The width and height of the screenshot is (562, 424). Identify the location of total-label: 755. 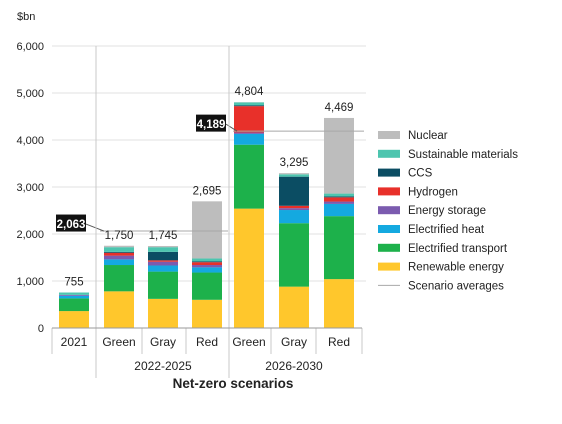
(73, 283).